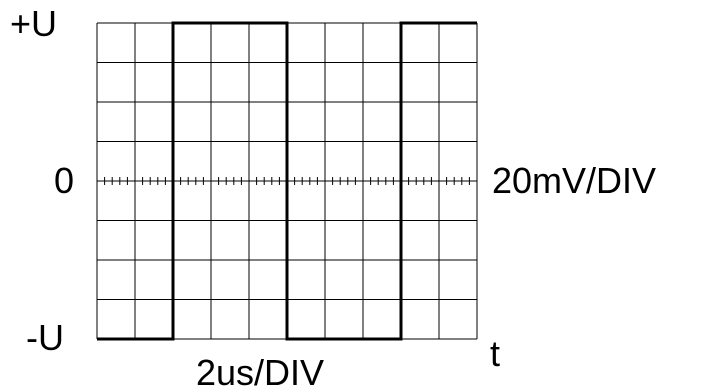  I want to click on y-label-plus-u: +U, so click(33, 23).